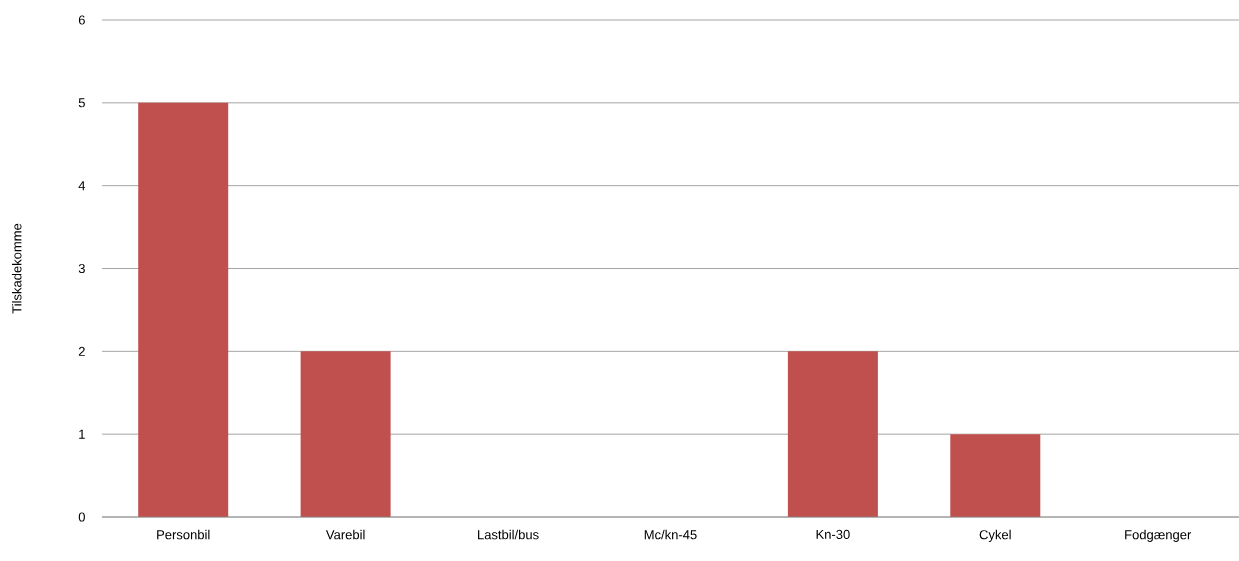  Describe the element at coordinates (81, 268) in the screenshot. I see `y-tick-label: 3` at that location.